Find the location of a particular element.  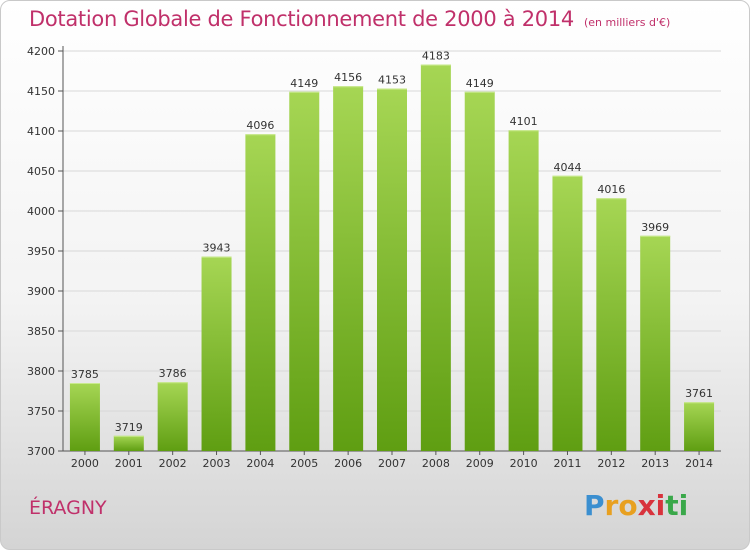

data-label-2009: 4149 is located at coordinates (480, 83).